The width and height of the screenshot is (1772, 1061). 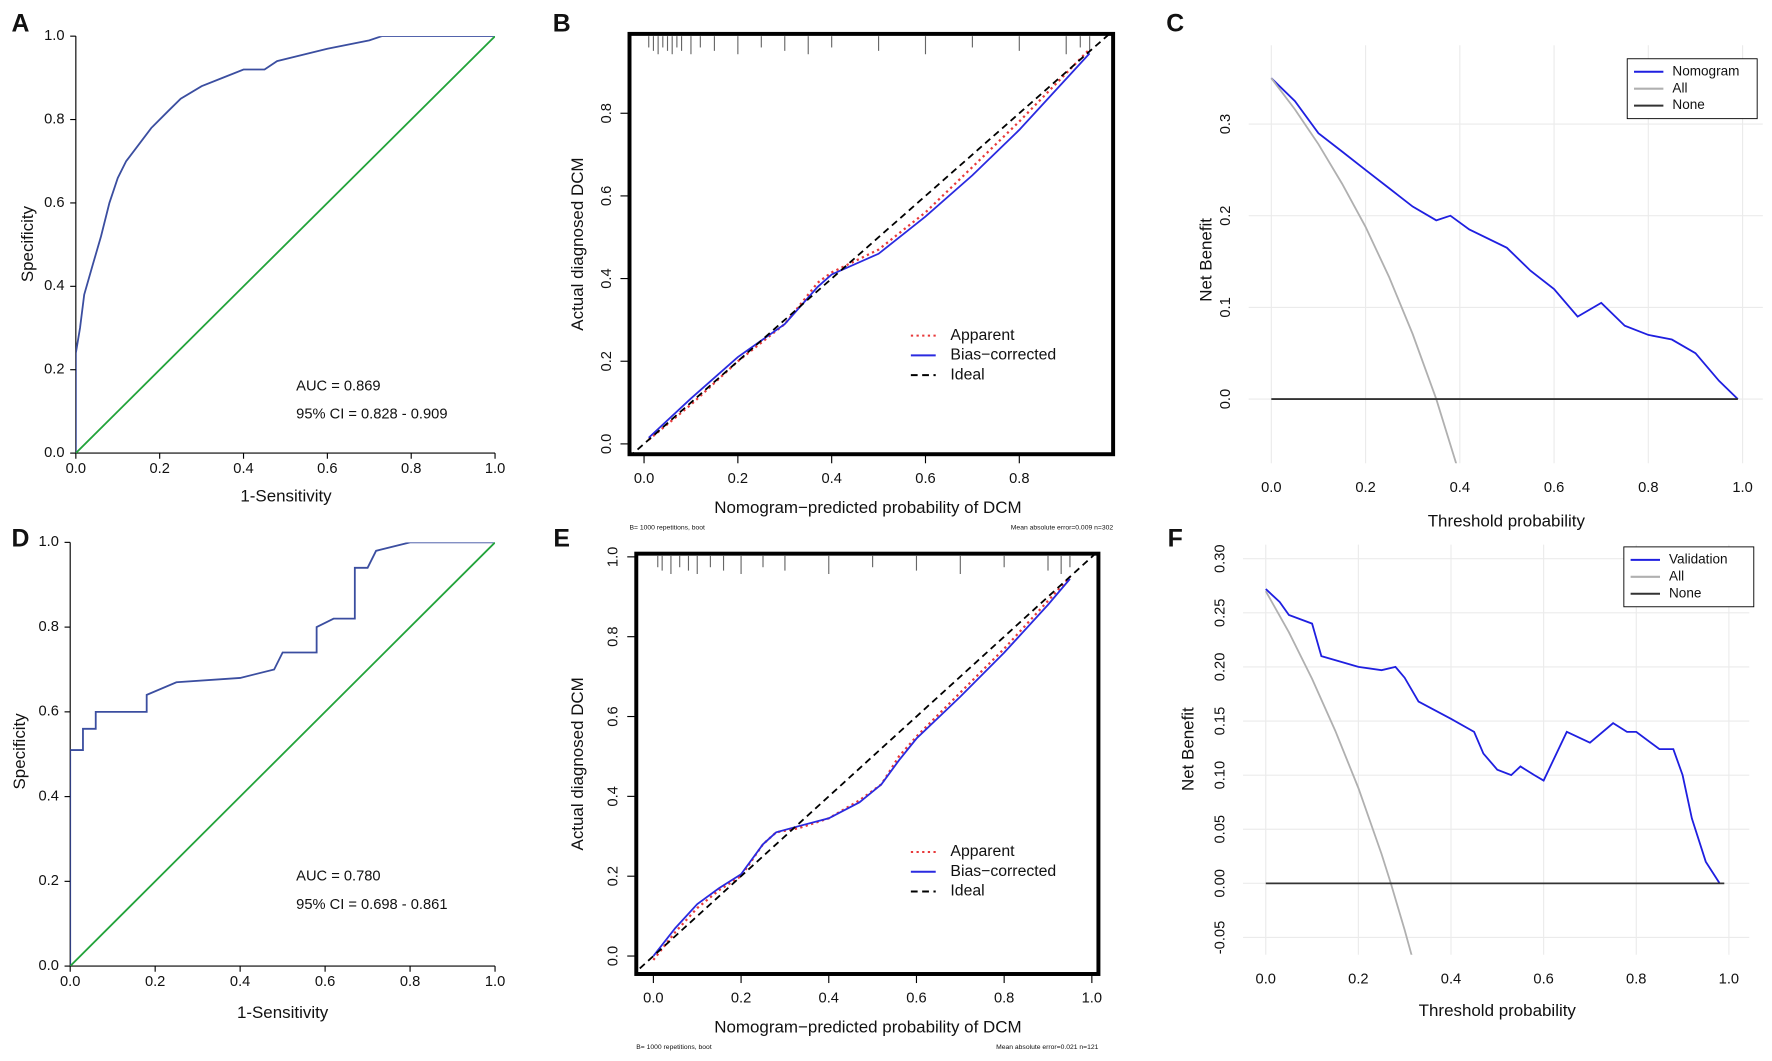 I want to click on panel-letter: F, so click(x=1175, y=539).